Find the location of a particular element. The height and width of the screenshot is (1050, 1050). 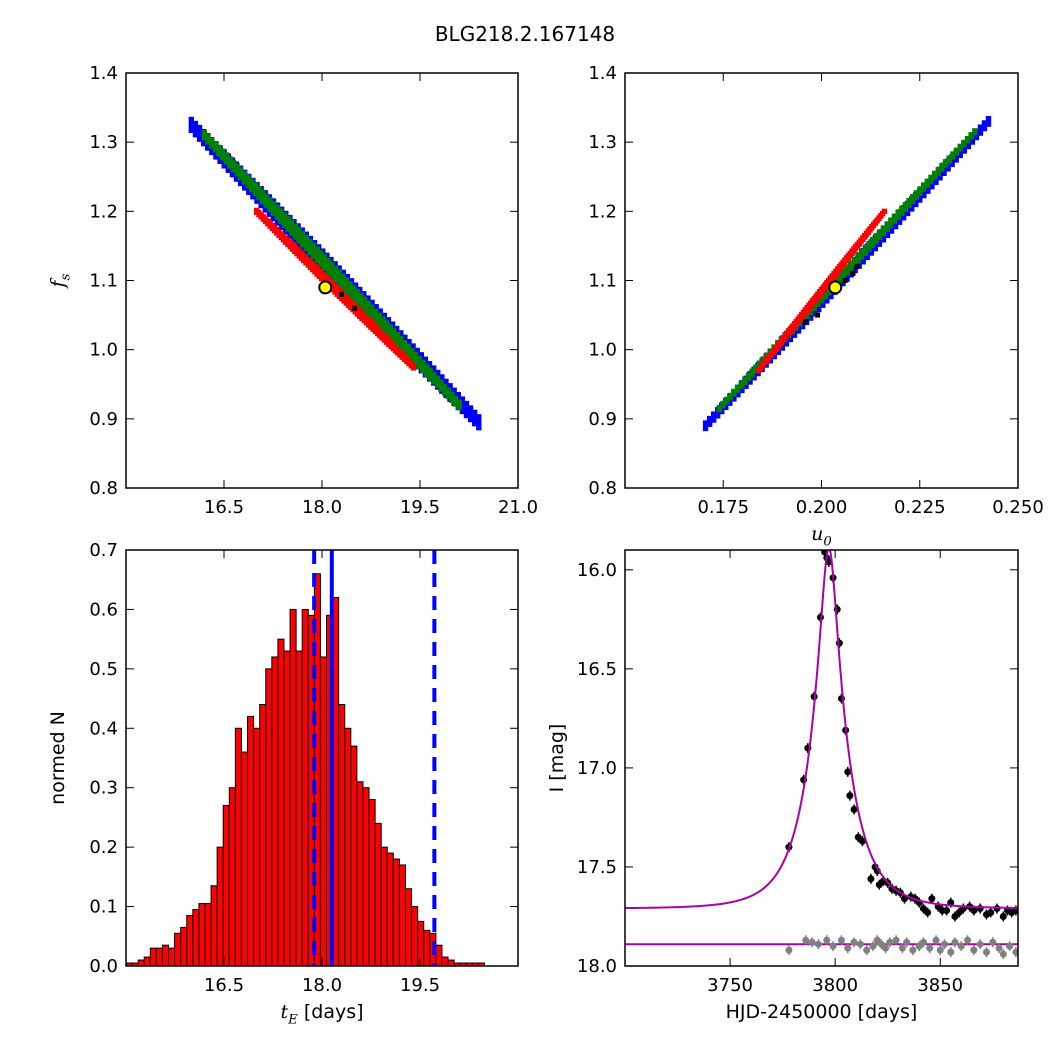

y-tick-label: 1.3 is located at coordinates (103, 142).